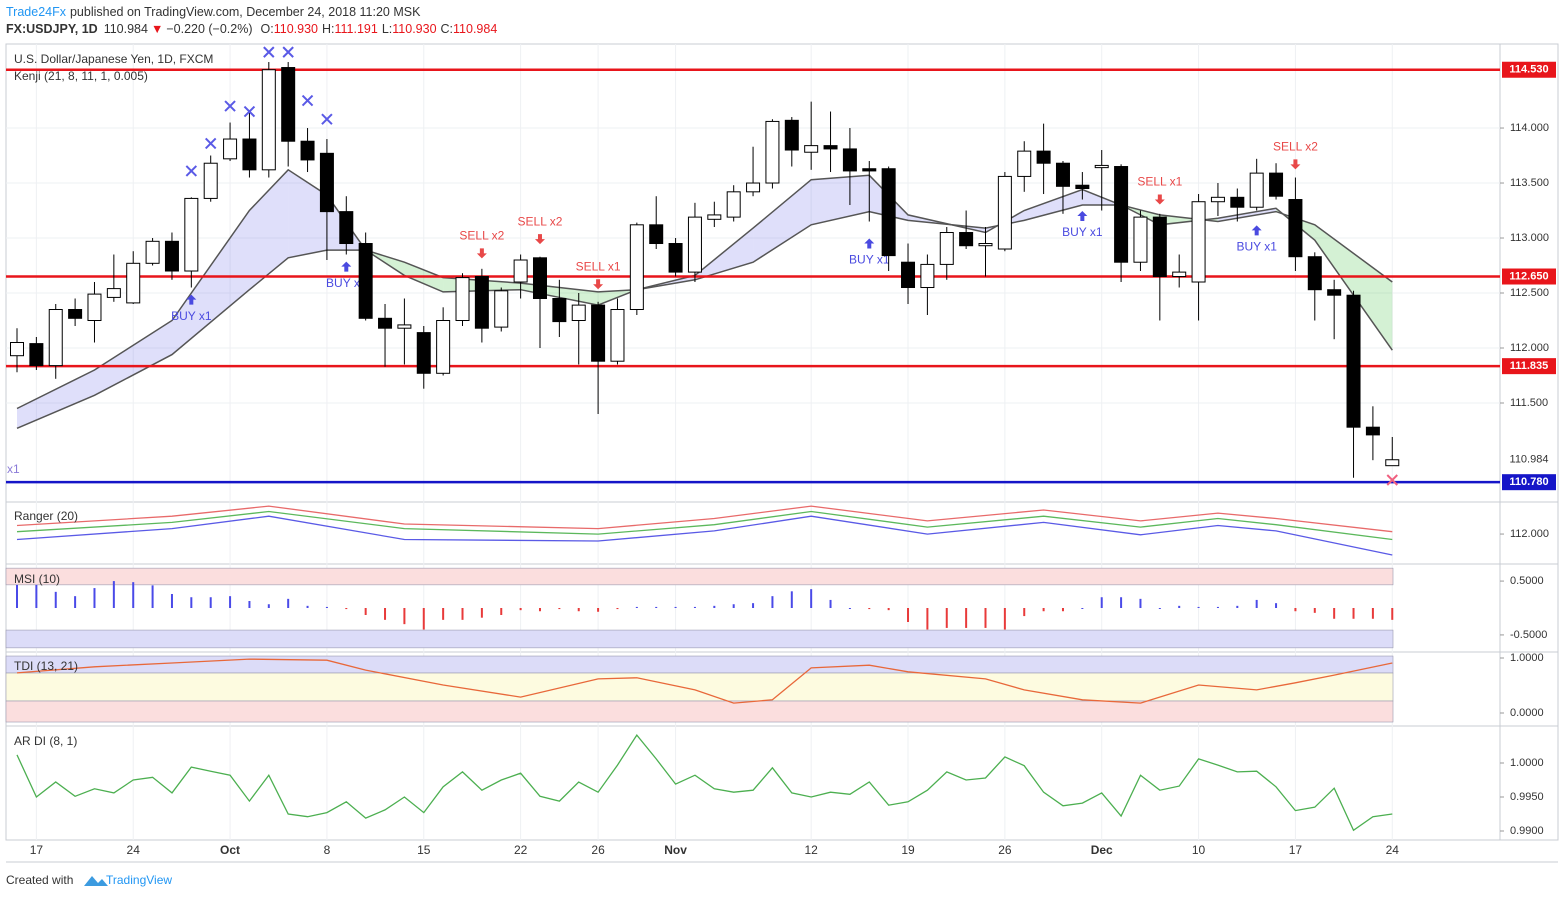 The height and width of the screenshot is (899, 1565). Describe the element at coordinates (13, 469) in the screenshot. I see `edge-label: x1` at that location.